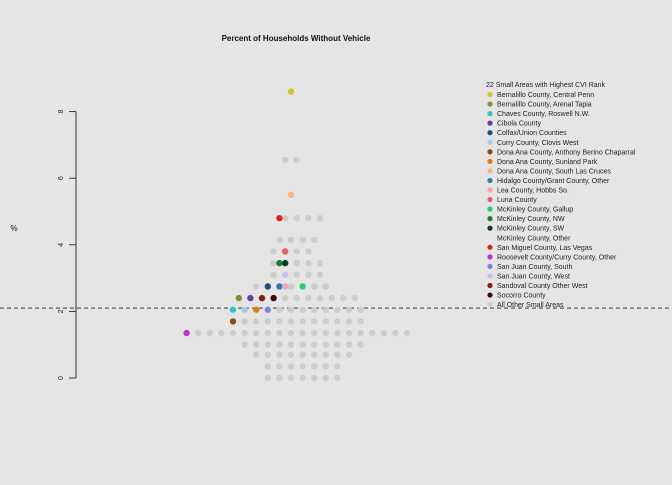  Describe the element at coordinates (544, 105) in the screenshot. I see `legend-label: Bernalillo County, Arenal Tapia` at that location.